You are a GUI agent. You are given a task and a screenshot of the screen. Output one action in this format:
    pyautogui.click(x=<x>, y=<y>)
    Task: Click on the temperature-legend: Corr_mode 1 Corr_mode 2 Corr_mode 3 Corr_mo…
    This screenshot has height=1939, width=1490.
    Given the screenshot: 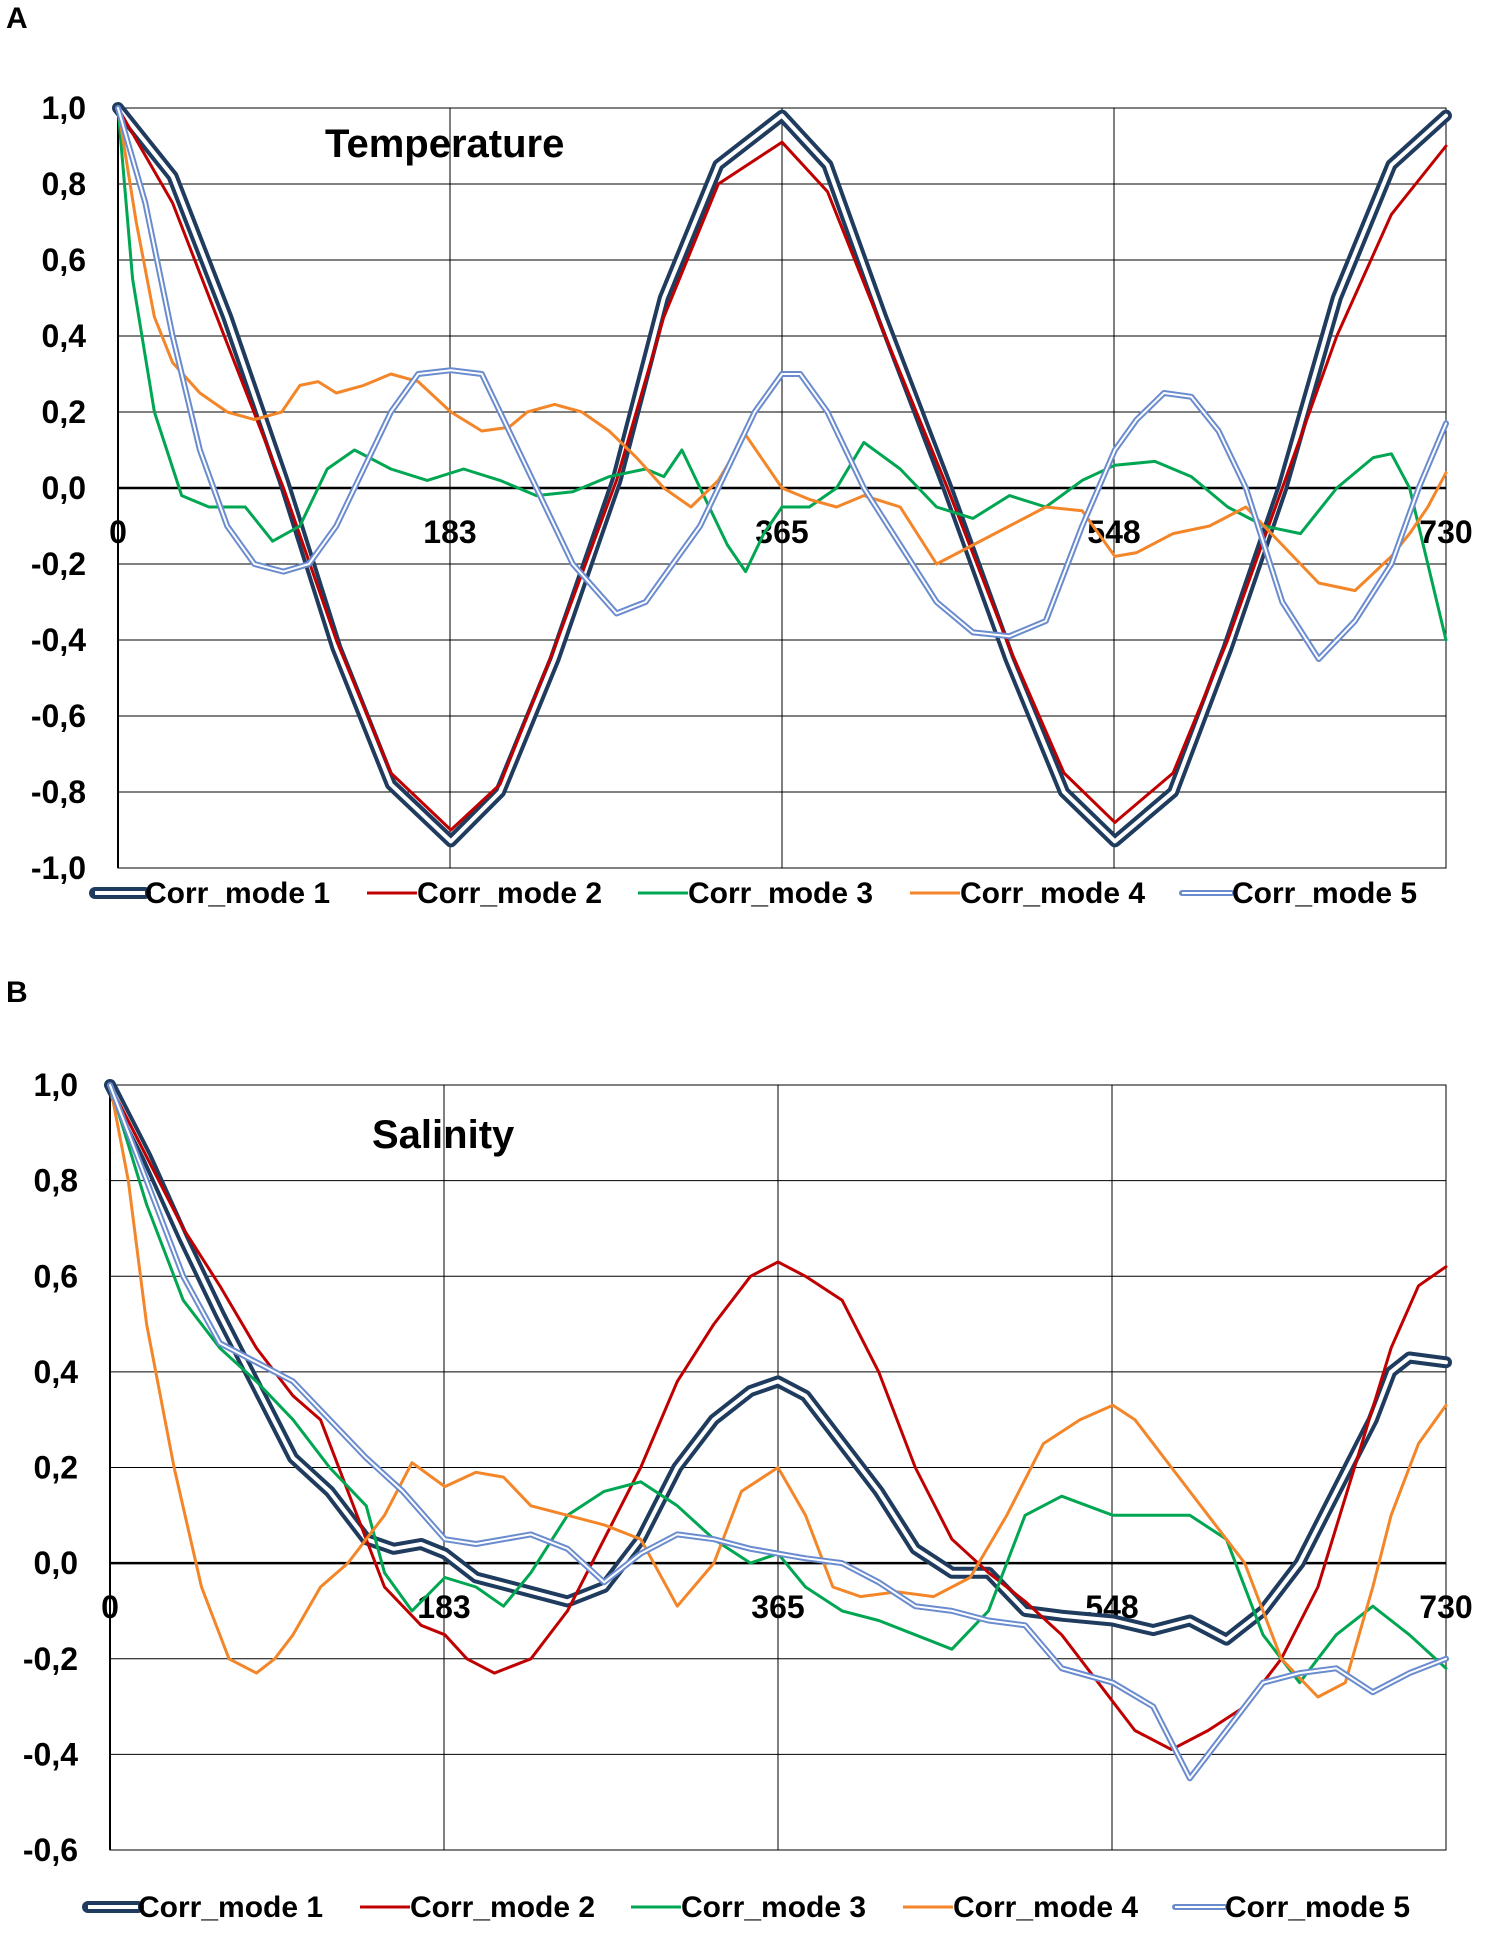 What is the action you would take?
    pyautogui.click(x=753, y=893)
    